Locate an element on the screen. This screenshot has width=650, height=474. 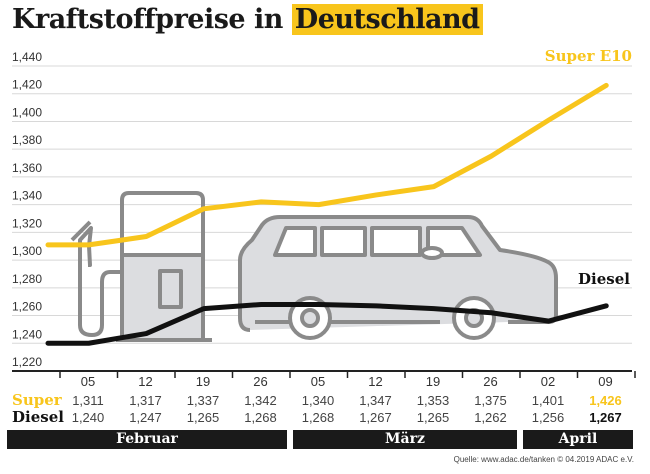
series-label-diesel: Diesel is located at coordinates (604, 279).